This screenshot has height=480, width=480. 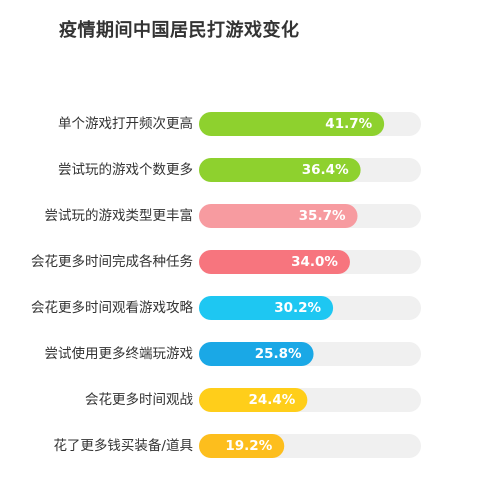 I want to click on category-label: 尝试玩的游戏类型更丰富, so click(x=119, y=215).